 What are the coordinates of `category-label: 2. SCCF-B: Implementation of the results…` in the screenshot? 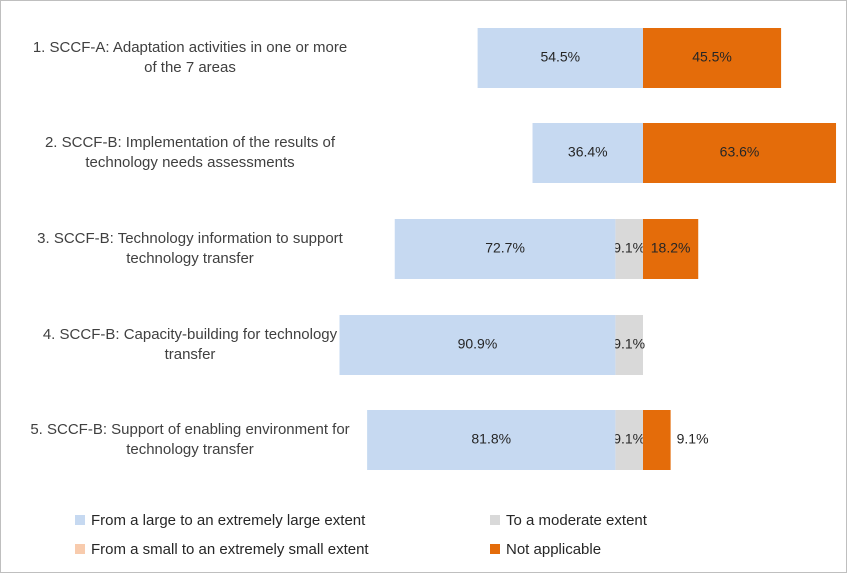 It's located at (190, 152).